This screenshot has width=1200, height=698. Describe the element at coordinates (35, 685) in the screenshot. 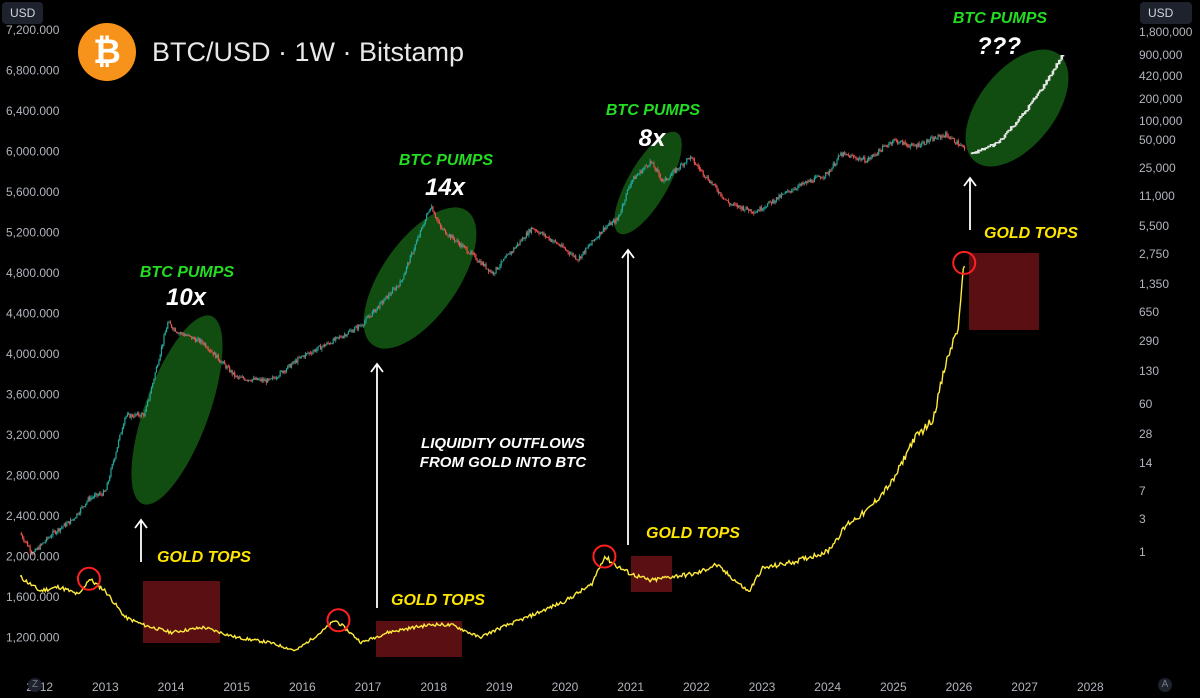

I see `timezone-toggle: Z` at that location.